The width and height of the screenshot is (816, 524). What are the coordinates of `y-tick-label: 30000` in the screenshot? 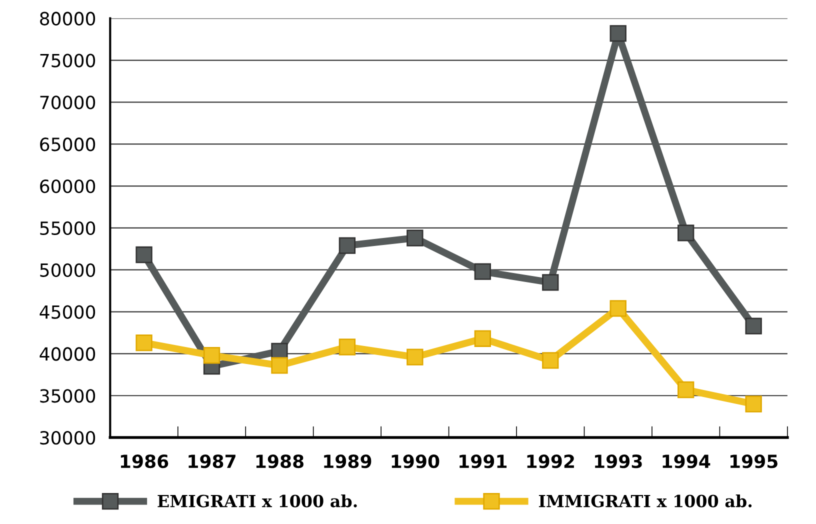 It's located at (68, 438).